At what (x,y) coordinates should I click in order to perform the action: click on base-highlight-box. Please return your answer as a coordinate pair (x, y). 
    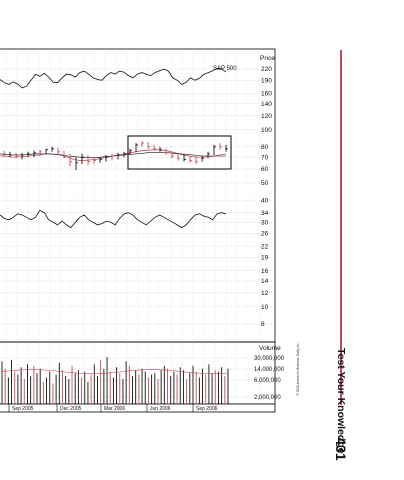
    Looking at the image, I should click on (179, 152).